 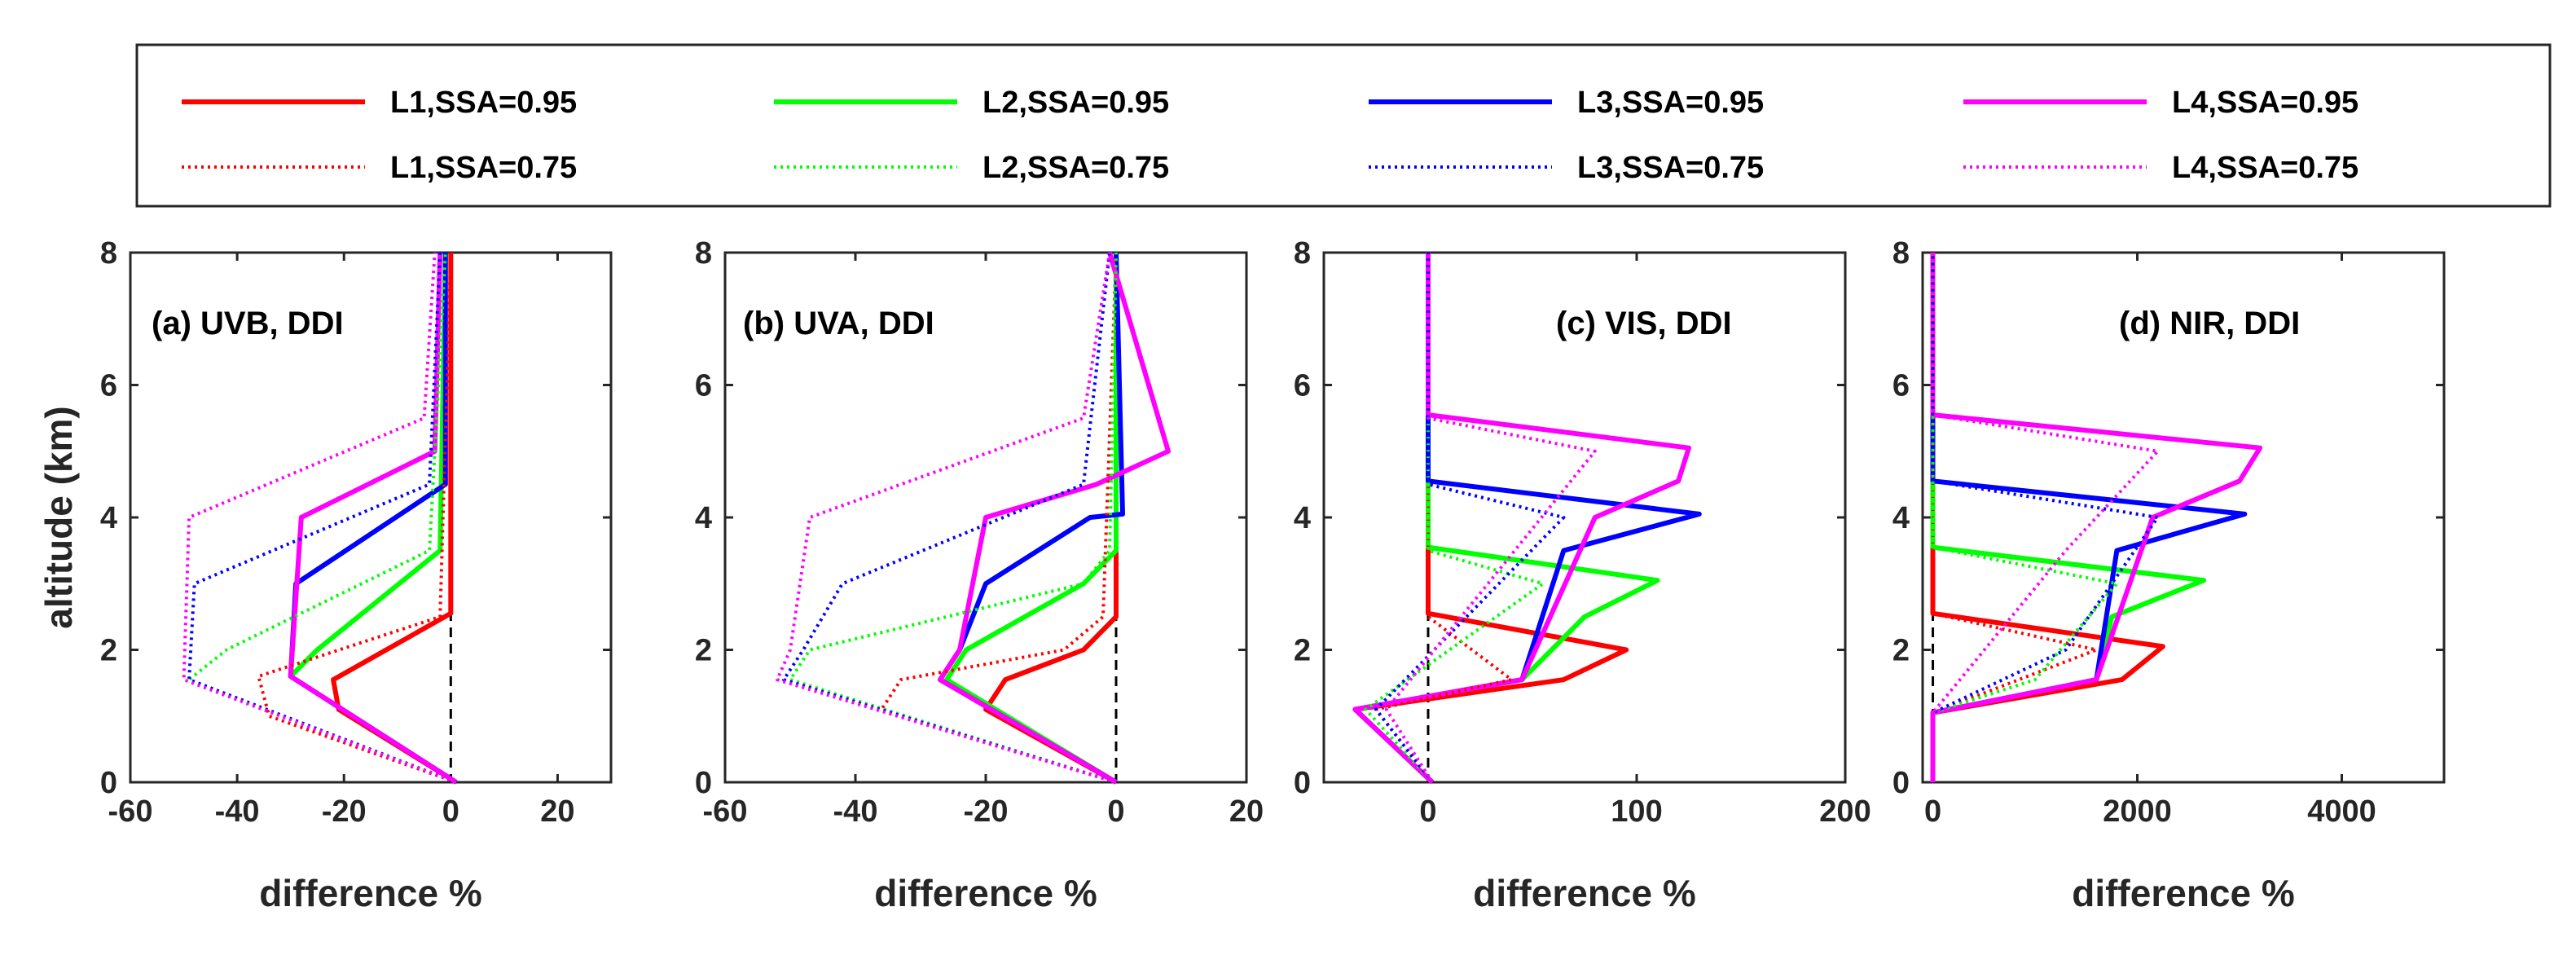 What do you see at coordinates (1844, 811) in the screenshot?
I see `x-tick-label: 200` at bounding box center [1844, 811].